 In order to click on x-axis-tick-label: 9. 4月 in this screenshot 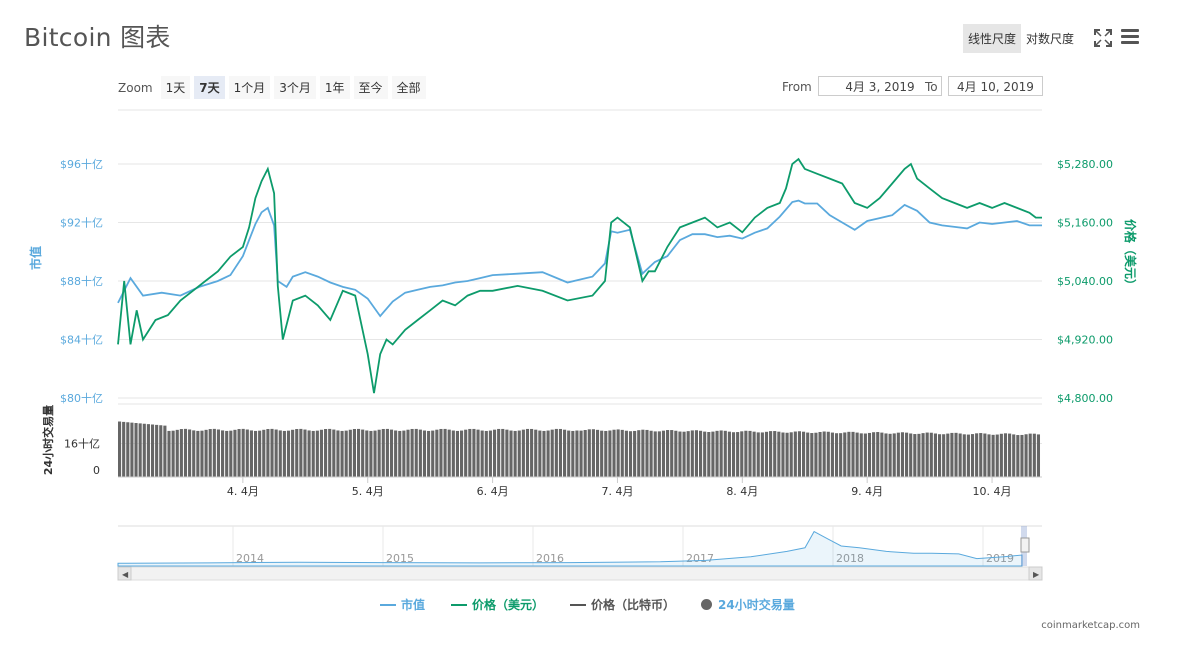, I will do `click(867, 491)`.